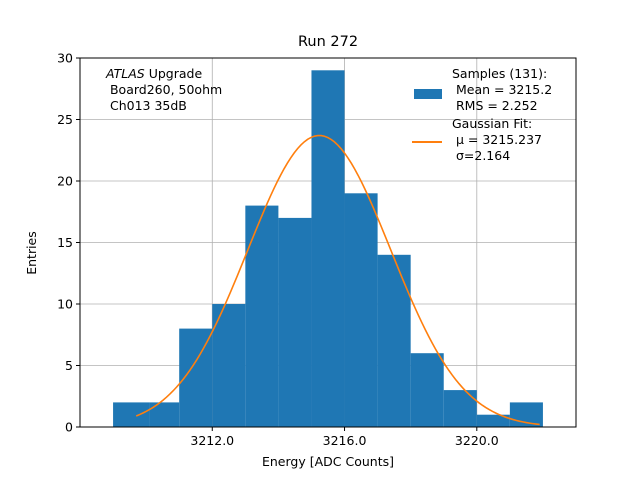 The image size is (640, 480). I want to click on legend-fit-sigma: σ=2.164, so click(481, 155).